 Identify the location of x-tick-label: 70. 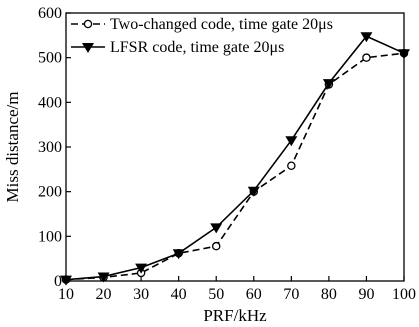
(291, 294).